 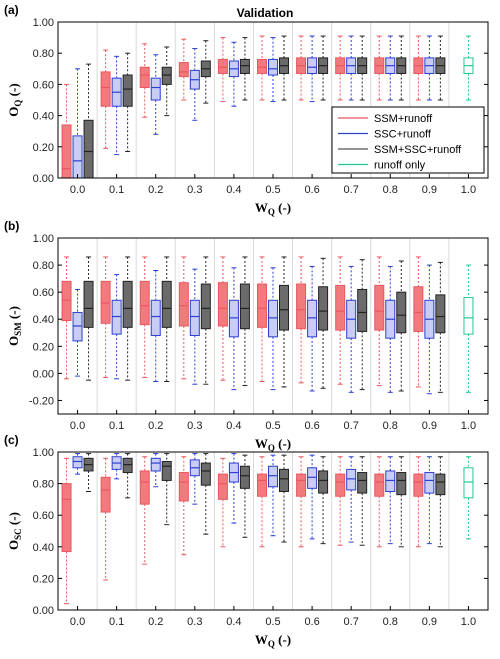 I want to click on box-ssm_ssc_runoff-0.0, so click(x=88, y=318).